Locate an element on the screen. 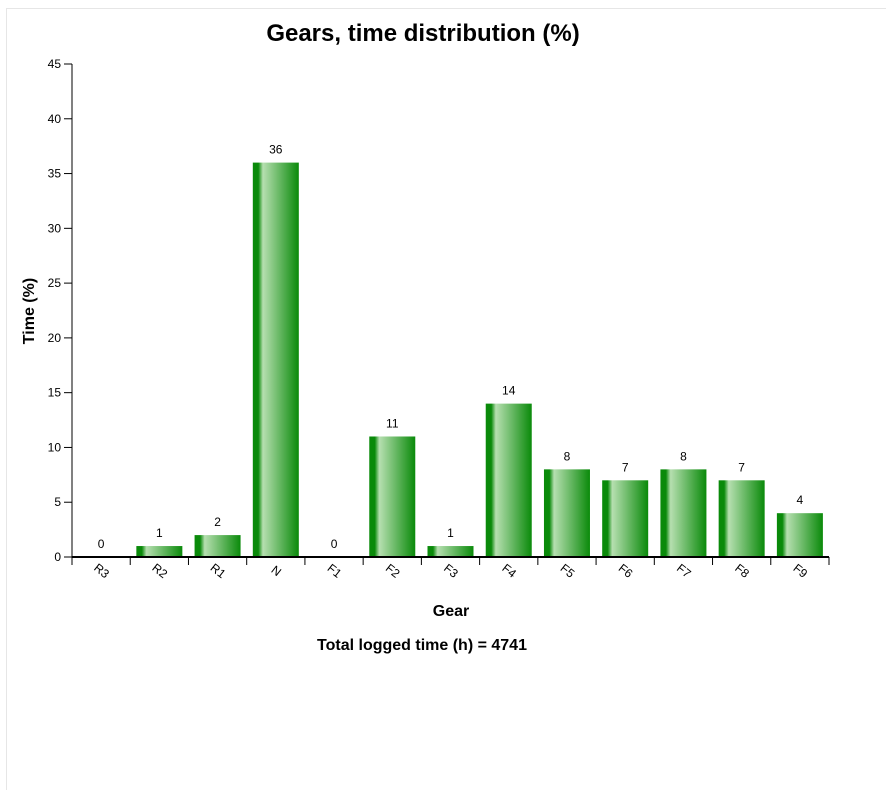 The height and width of the screenshot is (790, 886). x-tick-label: R1 is located at coordinates (218, 571).